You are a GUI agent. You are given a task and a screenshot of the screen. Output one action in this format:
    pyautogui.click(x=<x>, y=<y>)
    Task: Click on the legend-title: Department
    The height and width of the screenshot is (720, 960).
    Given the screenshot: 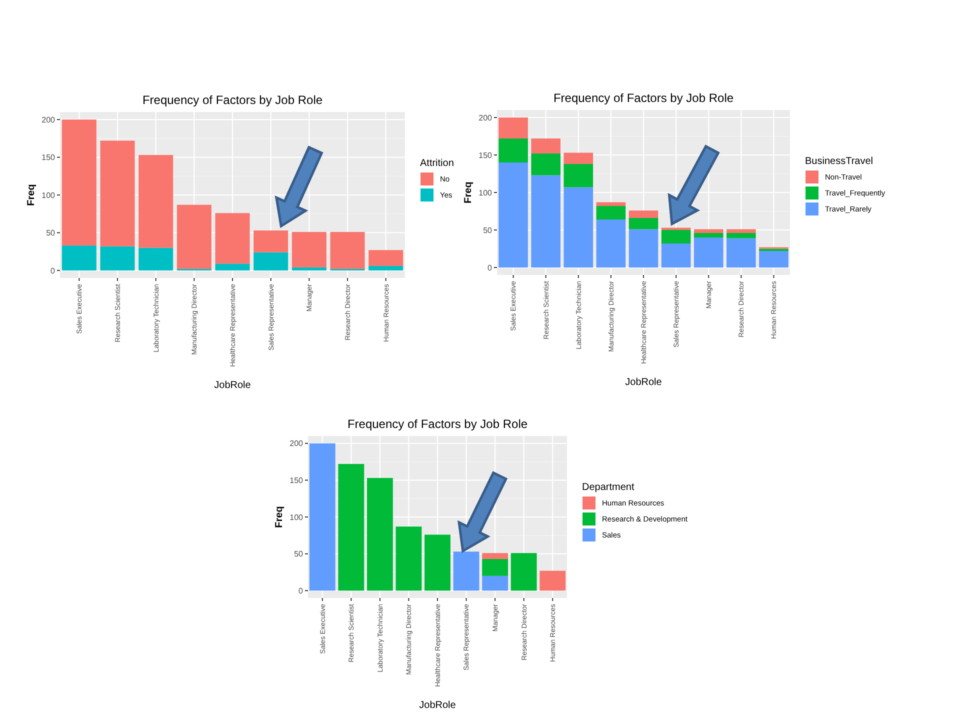 What is the action you would take?
    pyautogui.click(x=608, y=487)
    